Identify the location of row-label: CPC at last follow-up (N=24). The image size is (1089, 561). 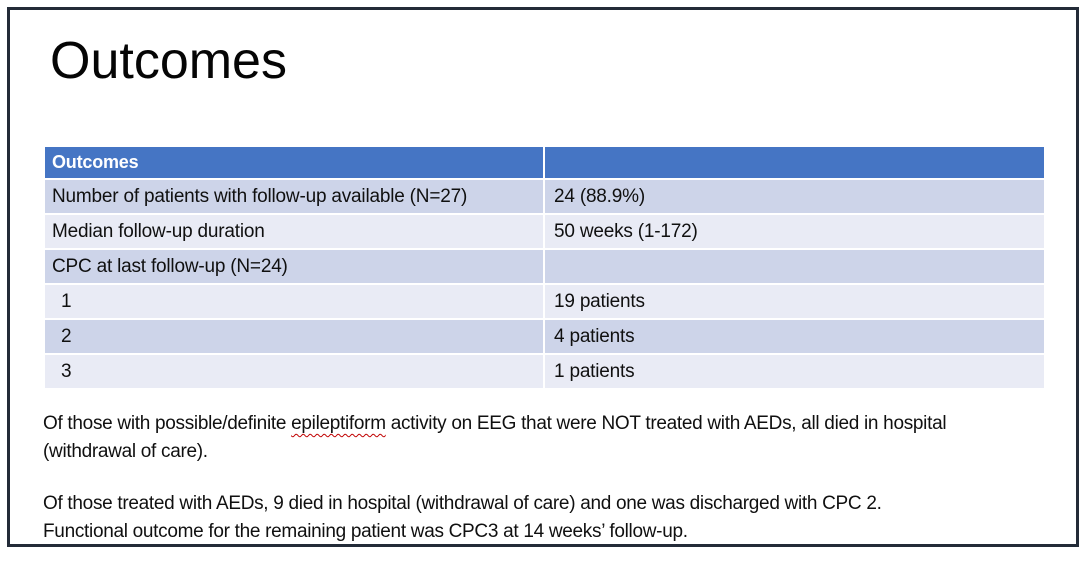
(294, 266).